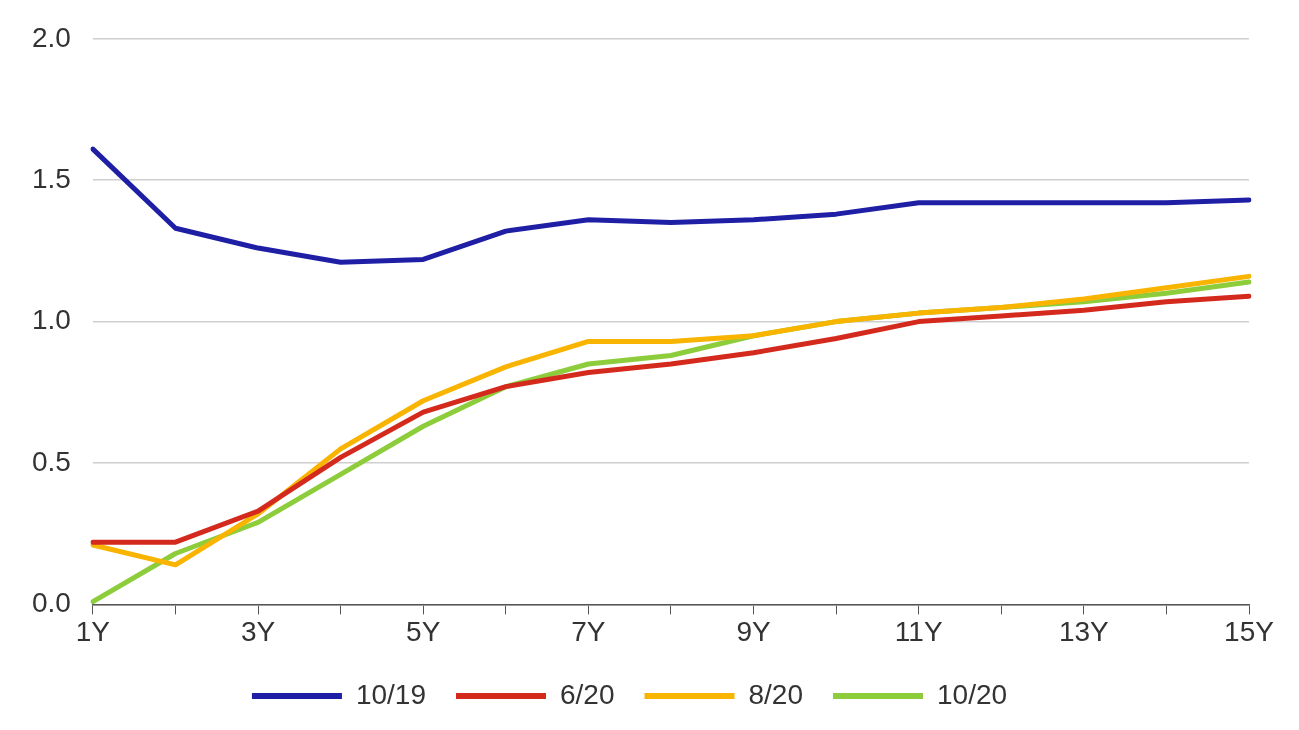 This screenshot has width=1299, height=730. I want to click on y-tick-label: 0.5, so click(51, 461).